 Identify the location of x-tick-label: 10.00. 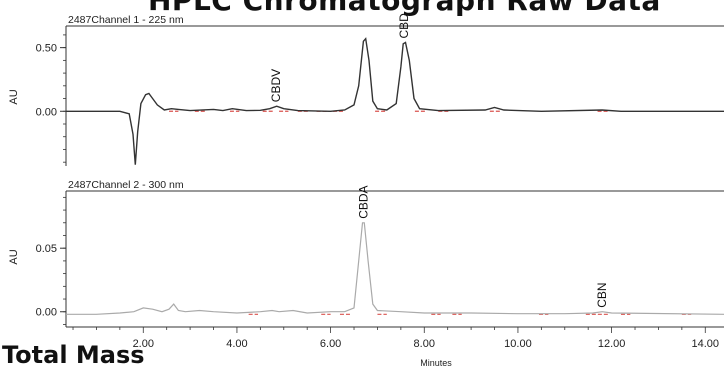
(518, 344).